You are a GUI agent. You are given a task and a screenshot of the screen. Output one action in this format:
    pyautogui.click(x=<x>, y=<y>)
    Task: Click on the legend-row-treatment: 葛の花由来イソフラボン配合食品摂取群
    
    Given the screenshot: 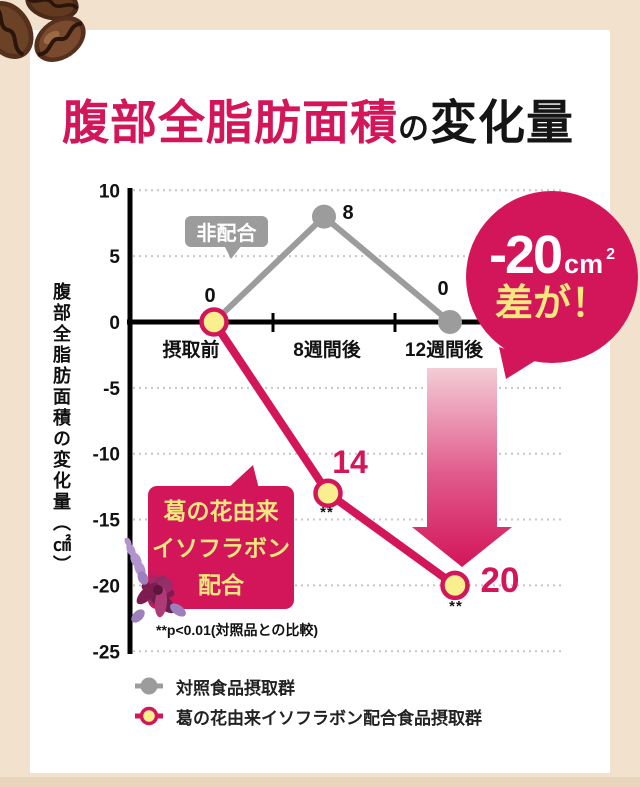 What is the action you would take?
    pyautogui.click(x=308, y=716)
    